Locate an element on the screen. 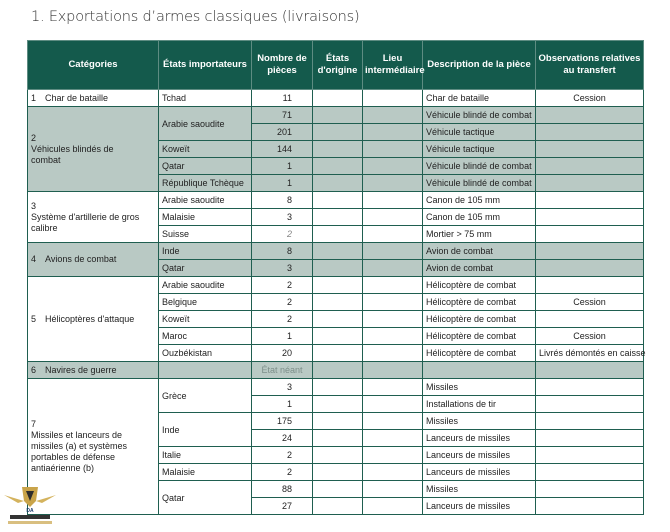 The image size is (670, 532). importing-state-cell: Arabie saoudite is located at coordinates (205, 200).